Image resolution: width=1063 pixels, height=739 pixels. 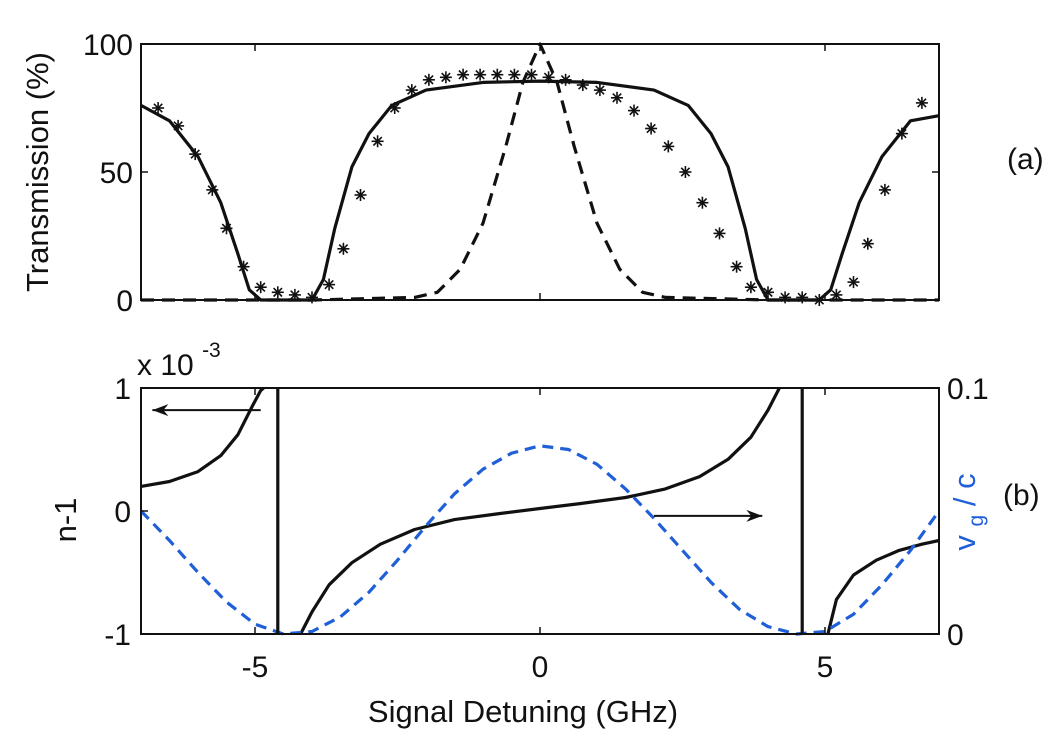 What do you see at coordinates (65, 520) in the screenshot?
I see `panel-b-left-y-axis-label: n-1` at bounding box center [65, 520].